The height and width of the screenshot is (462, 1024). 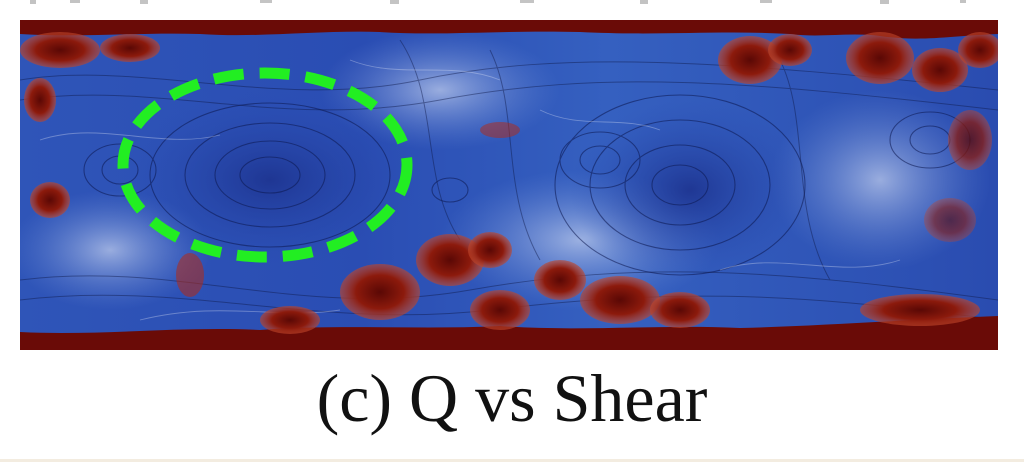 I want to click on top-boundary-layer, so click(x=509, y=29).